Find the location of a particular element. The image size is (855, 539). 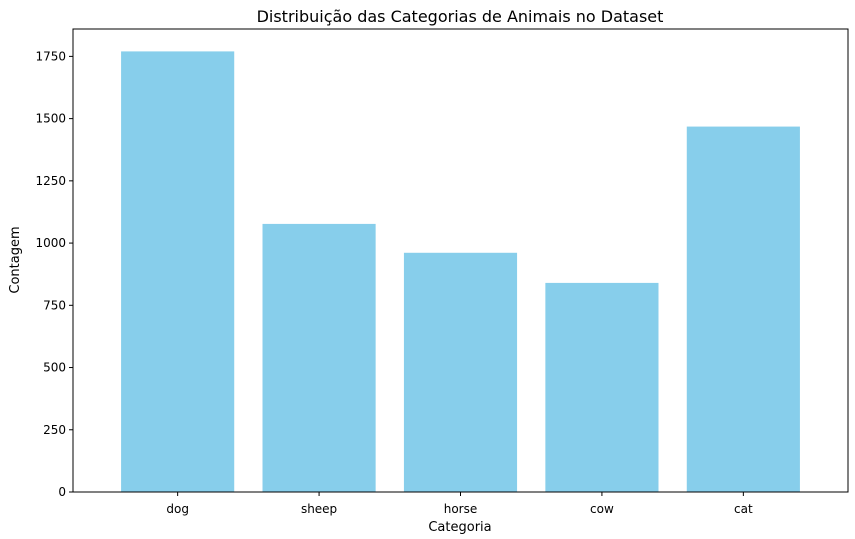

bar-cow is located at coordinates (602, 387).